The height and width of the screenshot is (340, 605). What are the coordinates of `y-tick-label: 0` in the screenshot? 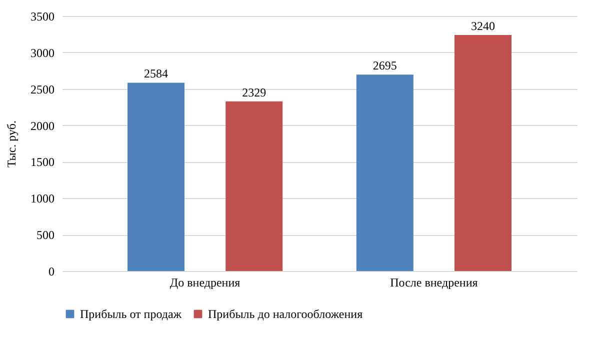 It's located at (51, 271).